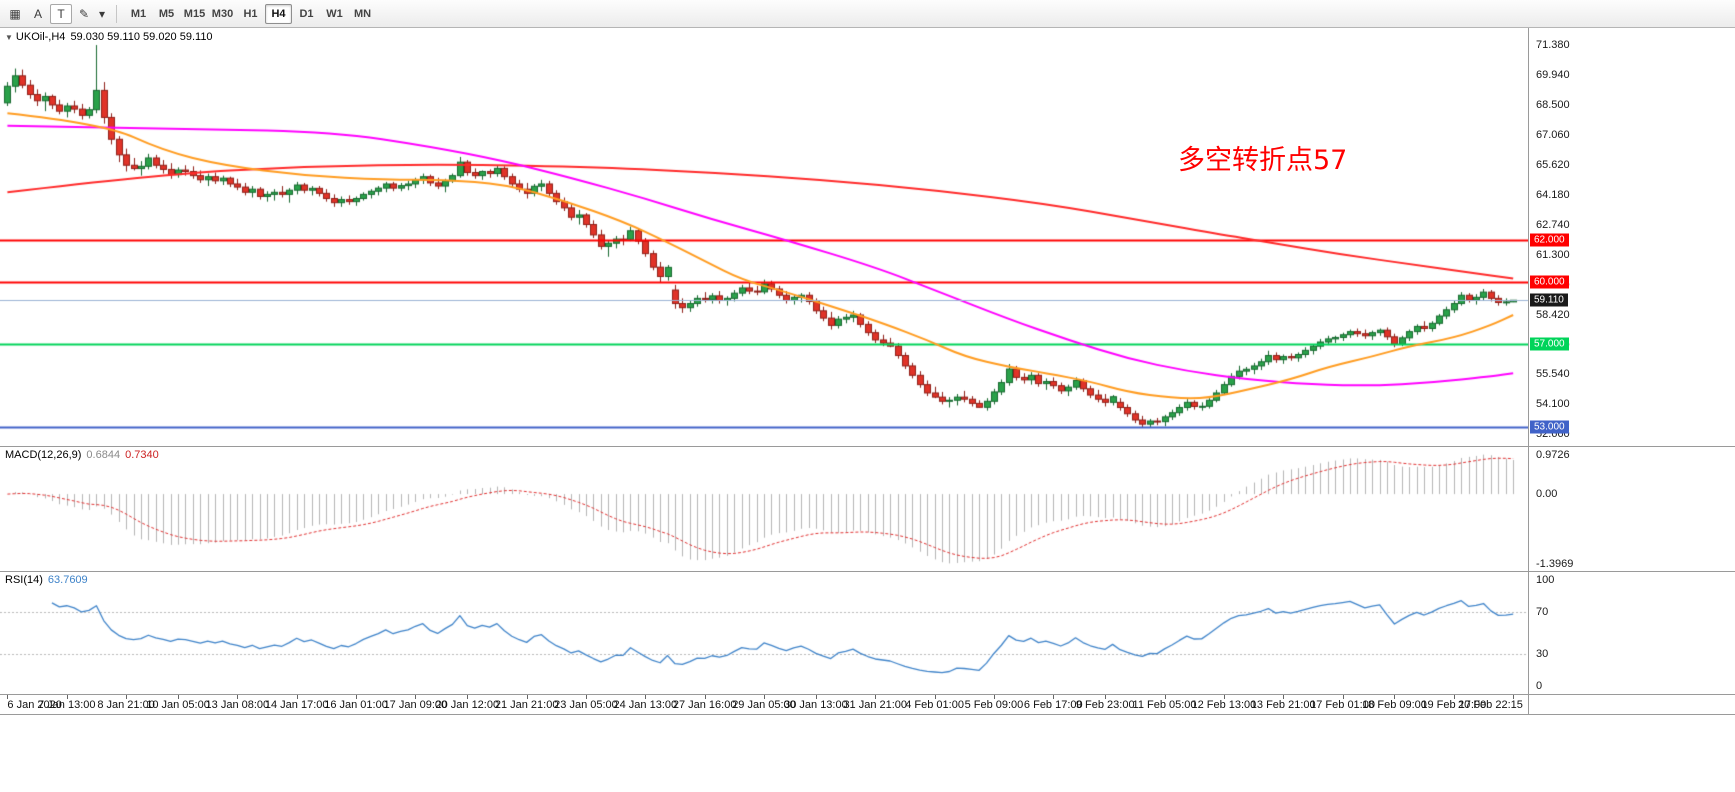  Describe the element at coordinates (278, 13) in the screenshot. I see `timeframe-button-h4: H4` at that location.